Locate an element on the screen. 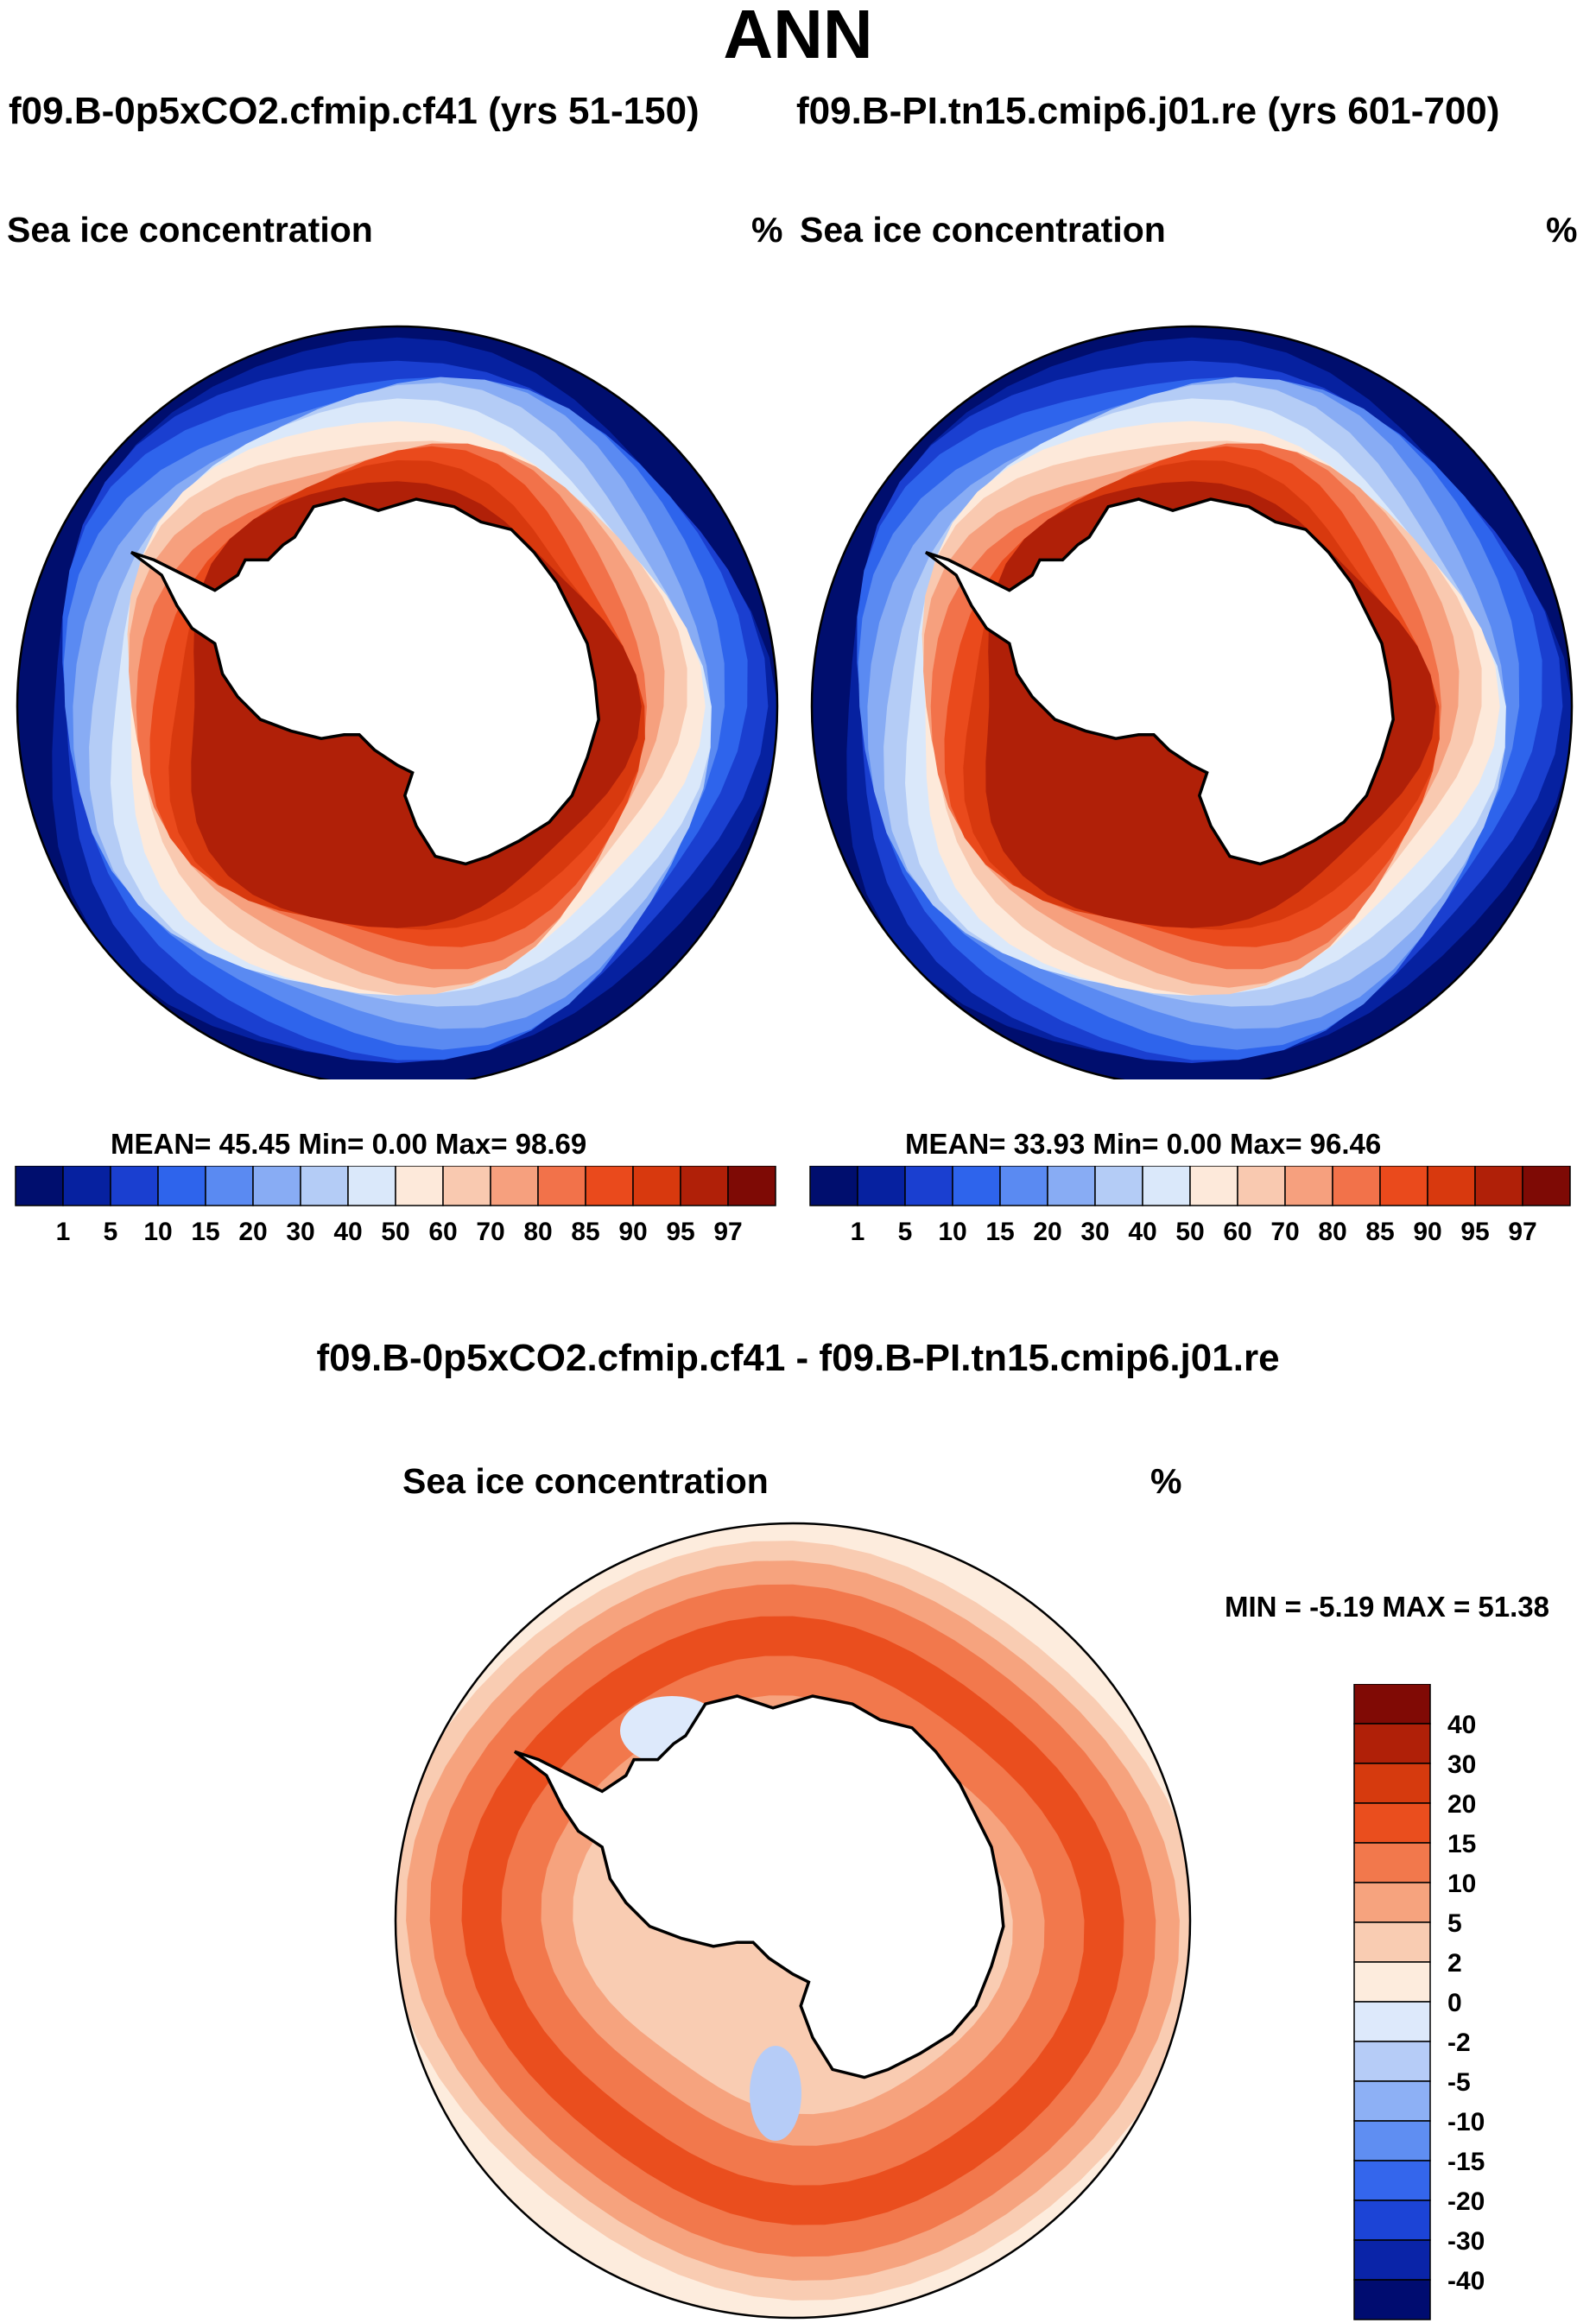 The image size is (1596, 2323). panel3-minmax: MIN = -5.19 MAX = 51.38 is located at coordinates (1387, 1607).